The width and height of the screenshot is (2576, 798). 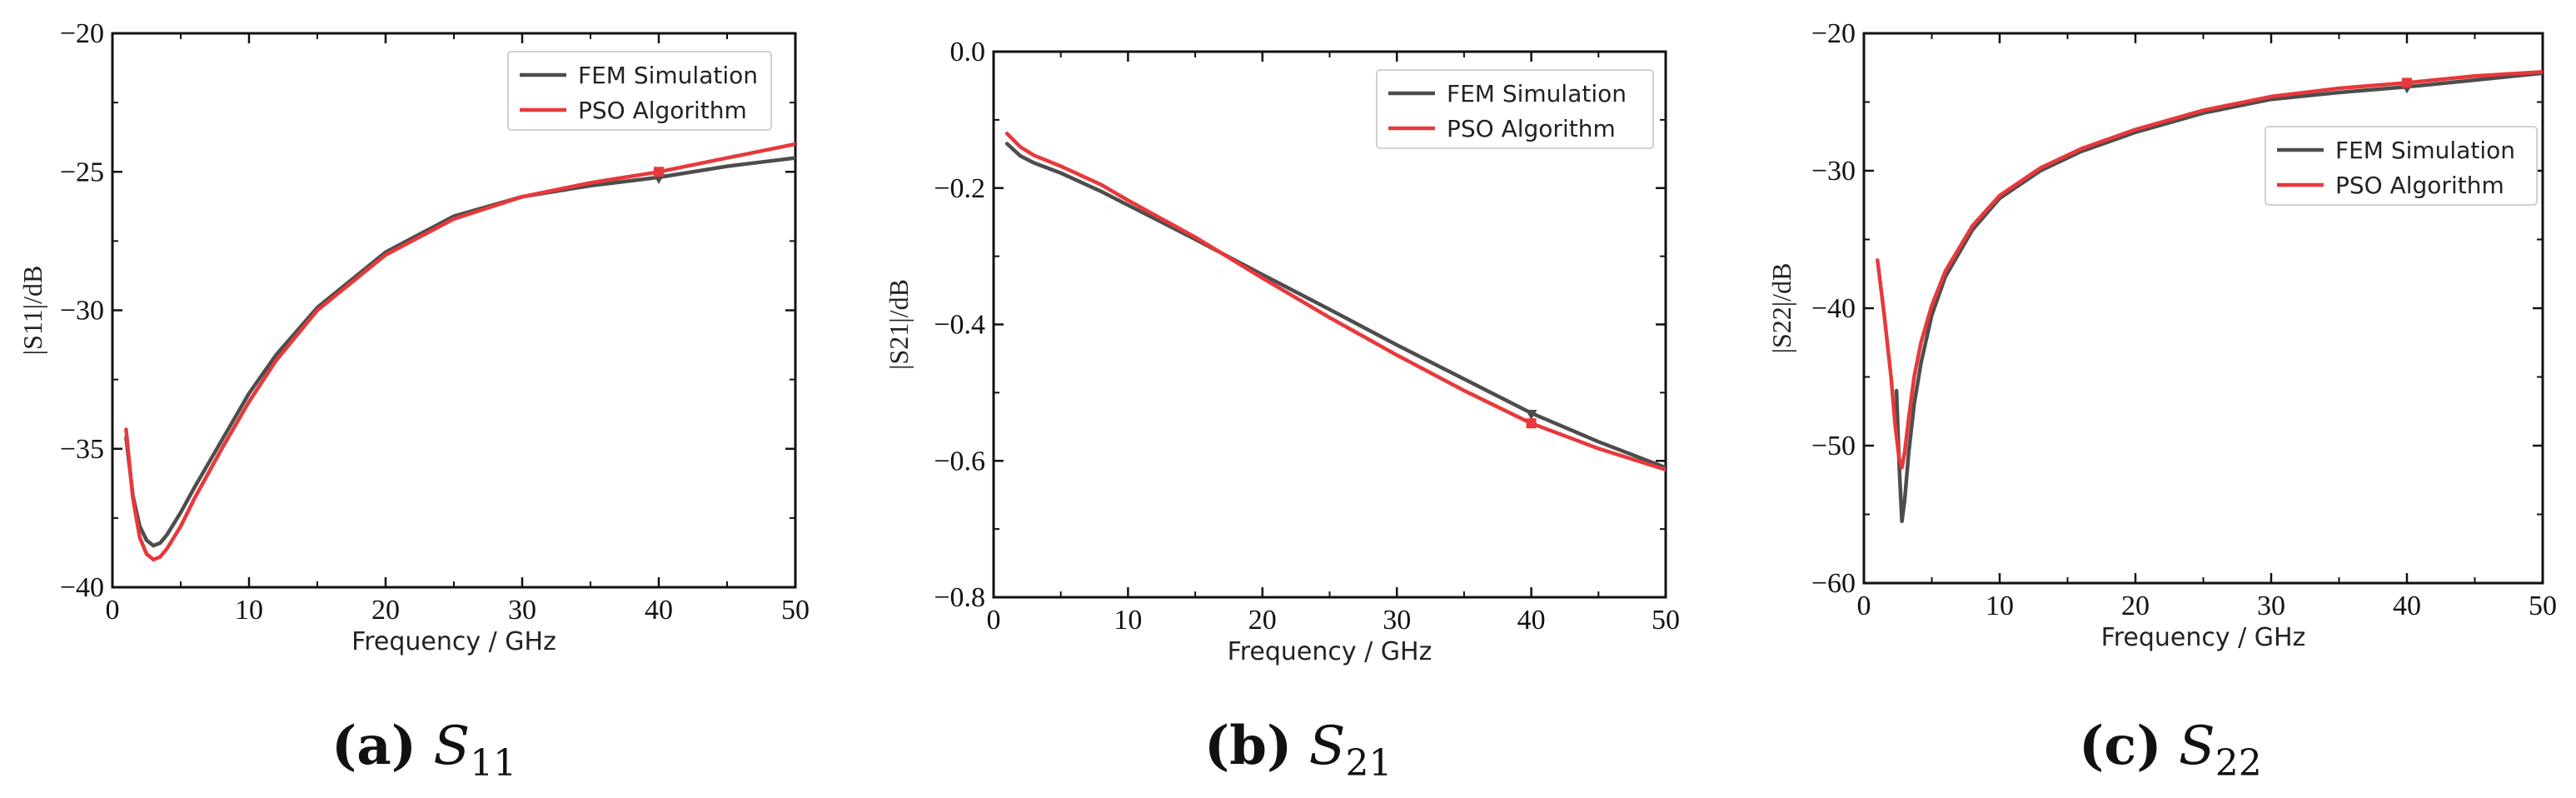 What do you see at coordinates (2209, 269) in the screenshot?
I see `series-line-pso-c` at bounding box center [2209, 269].